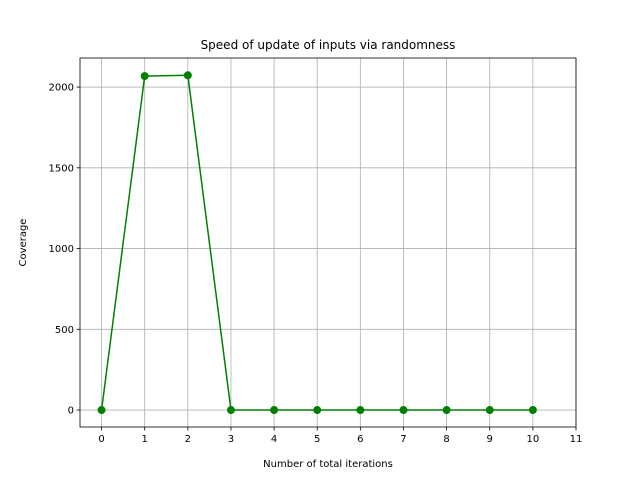 The image size is (640, 484). Describe the element at coordinates (317, 439) in the screenshot. I see `x-tick-label: 5` at that location.